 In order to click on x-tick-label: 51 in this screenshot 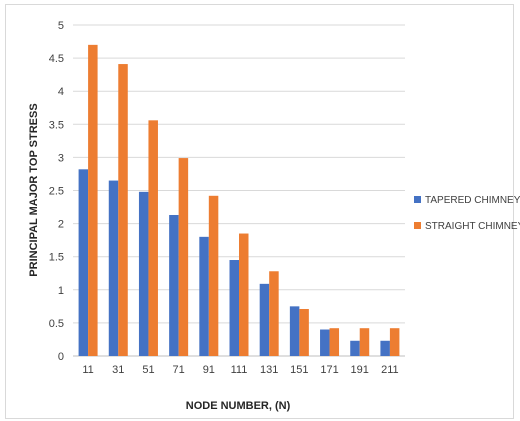, I will do `click(148, 370)`.